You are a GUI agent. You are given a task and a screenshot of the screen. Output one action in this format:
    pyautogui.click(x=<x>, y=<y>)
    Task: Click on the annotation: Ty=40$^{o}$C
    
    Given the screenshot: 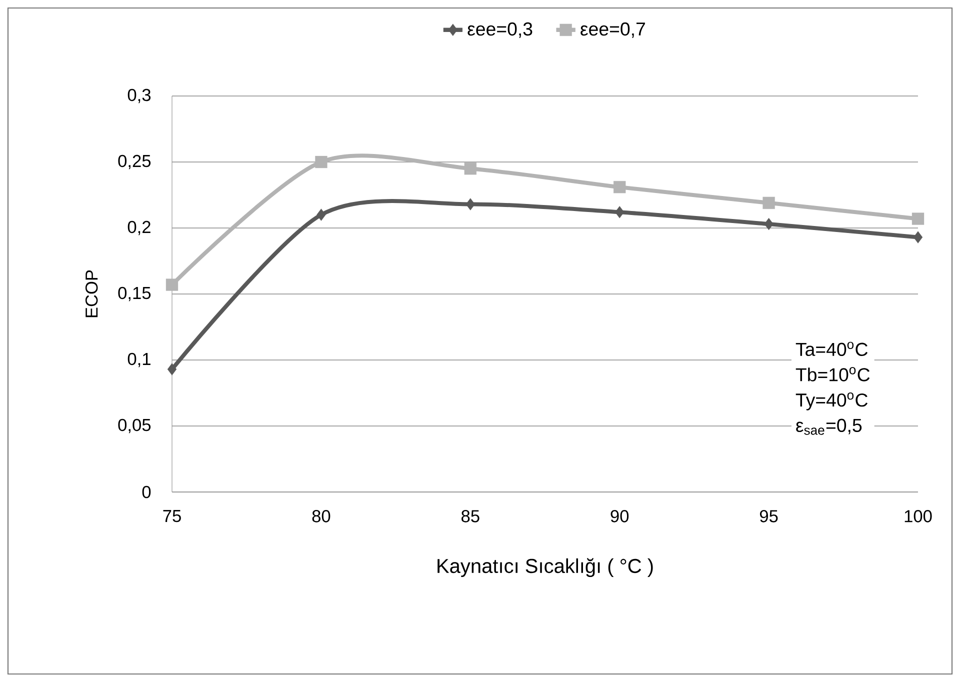 What is the action you would take?
    pyautogui.click(x=832, y=401)
    